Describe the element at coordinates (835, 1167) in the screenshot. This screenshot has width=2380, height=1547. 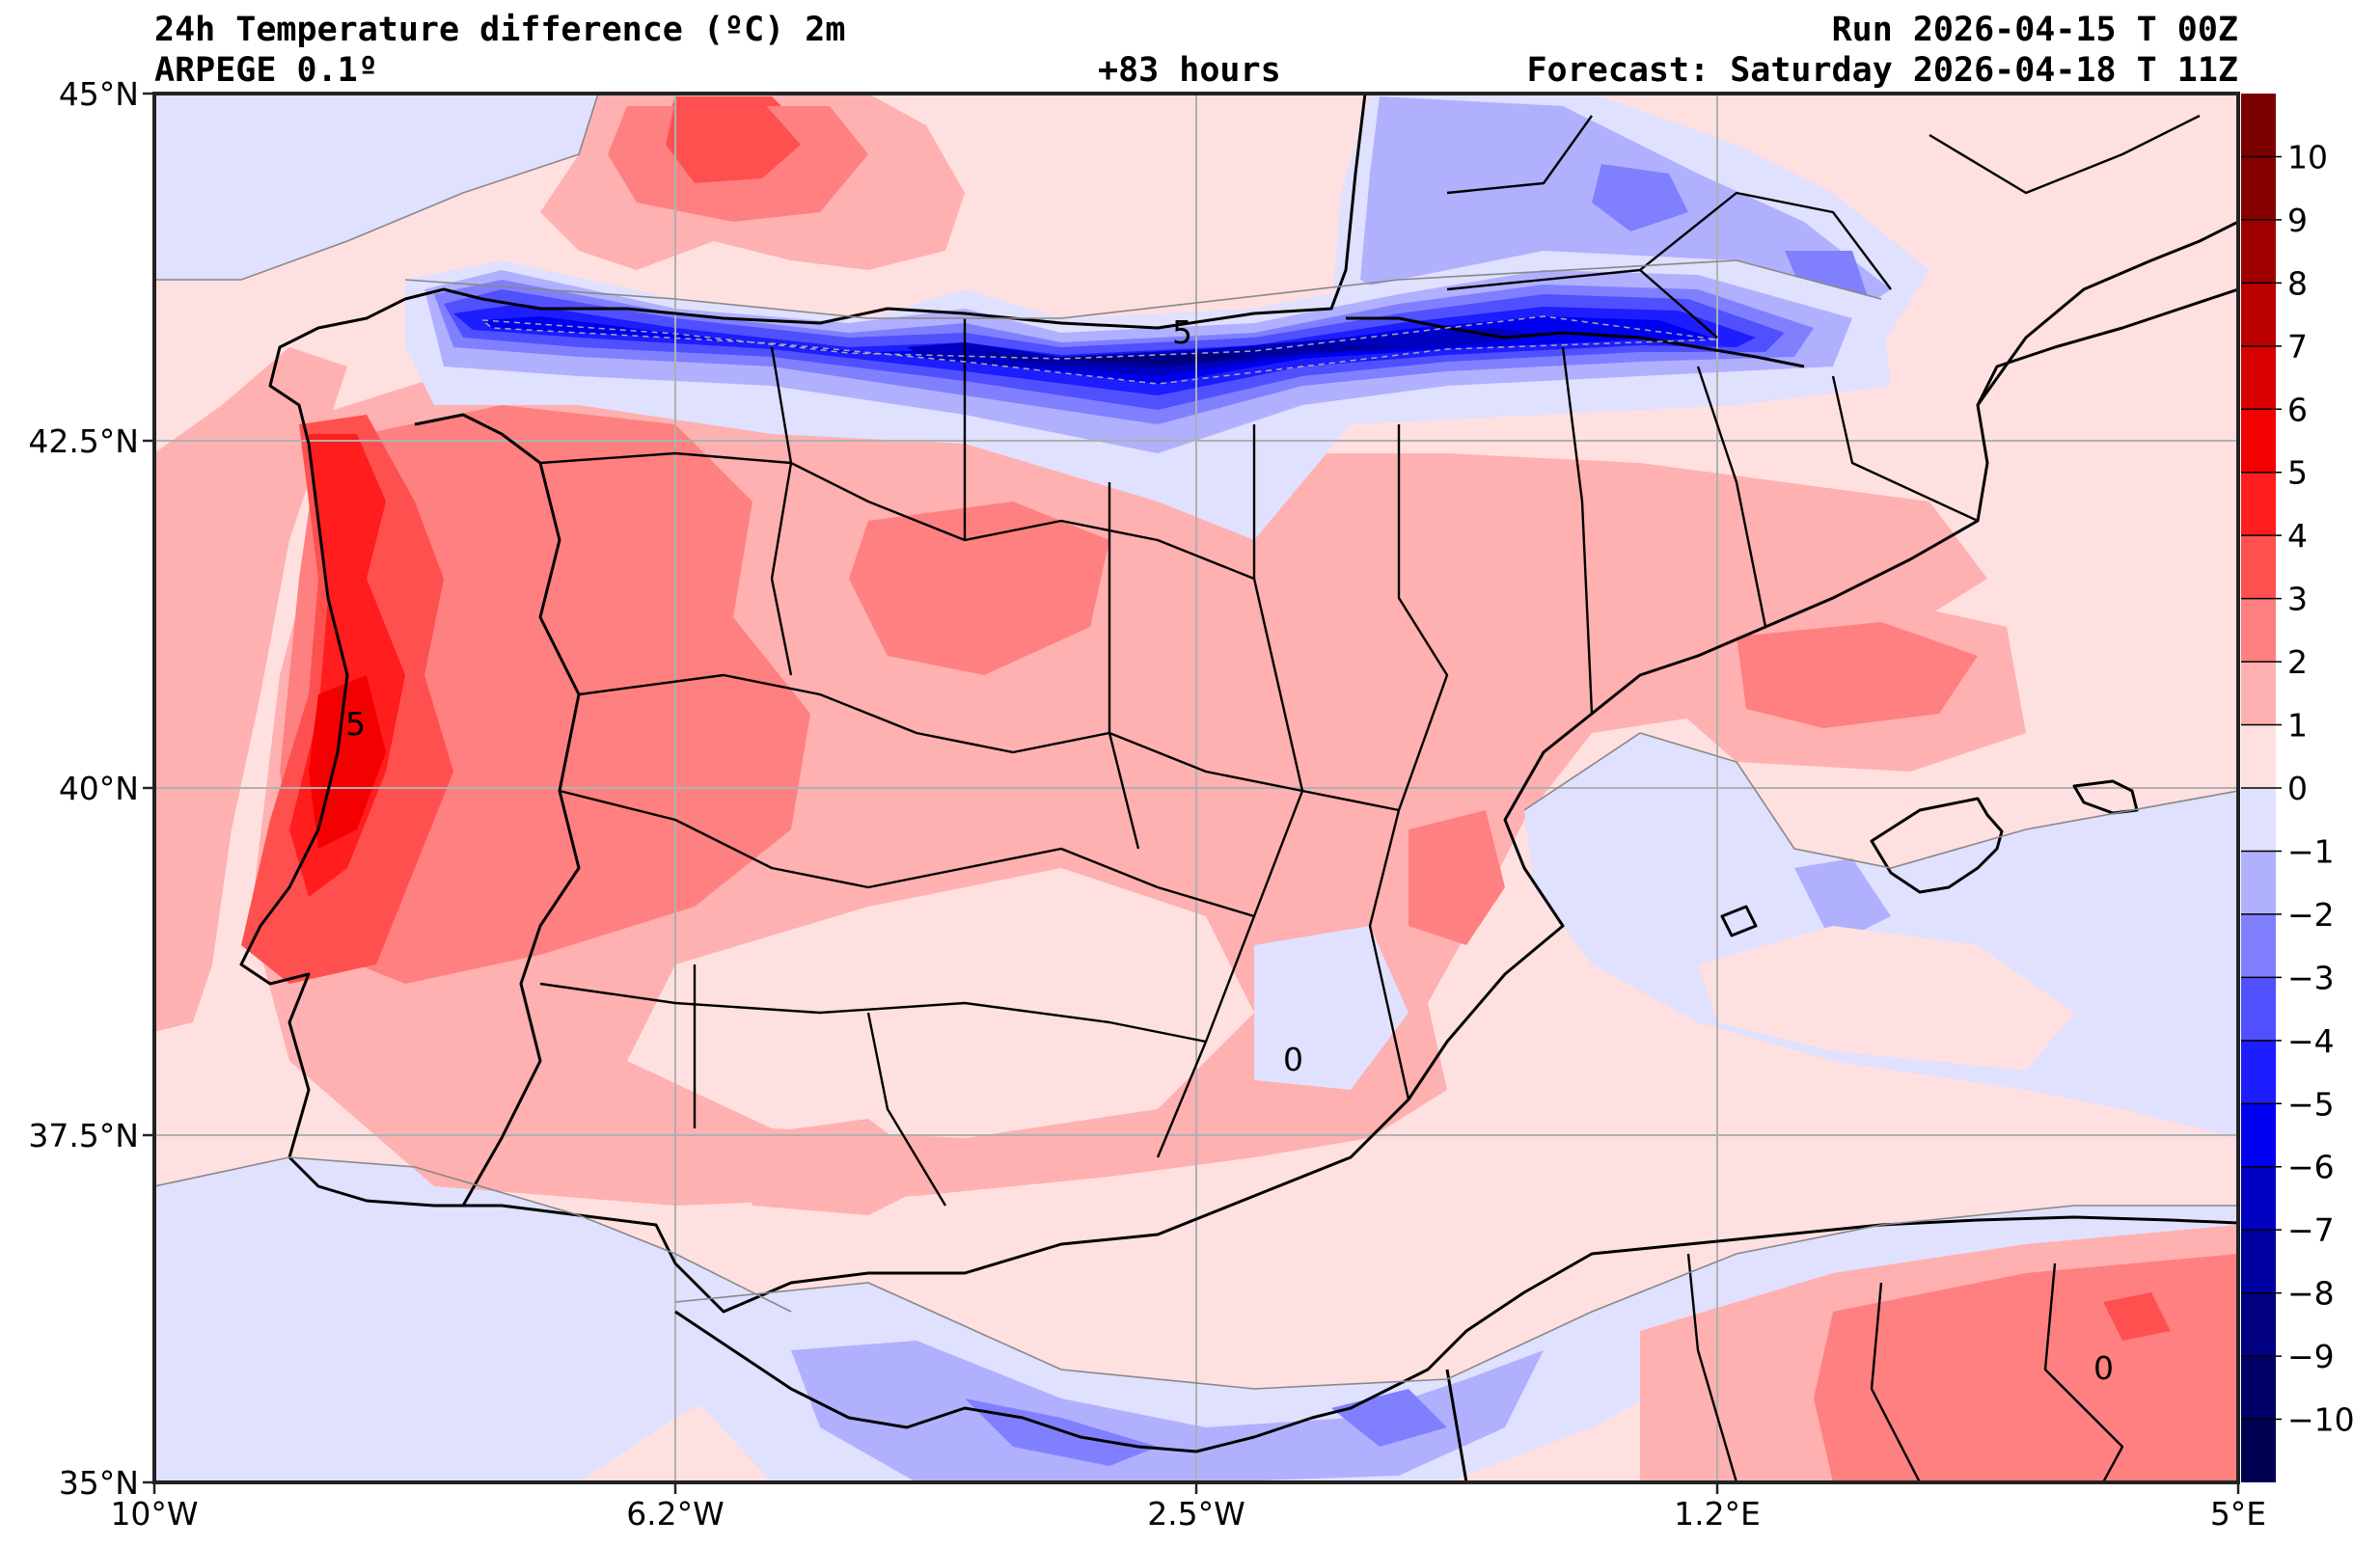
I see `field-south-spain-warm` at that location.